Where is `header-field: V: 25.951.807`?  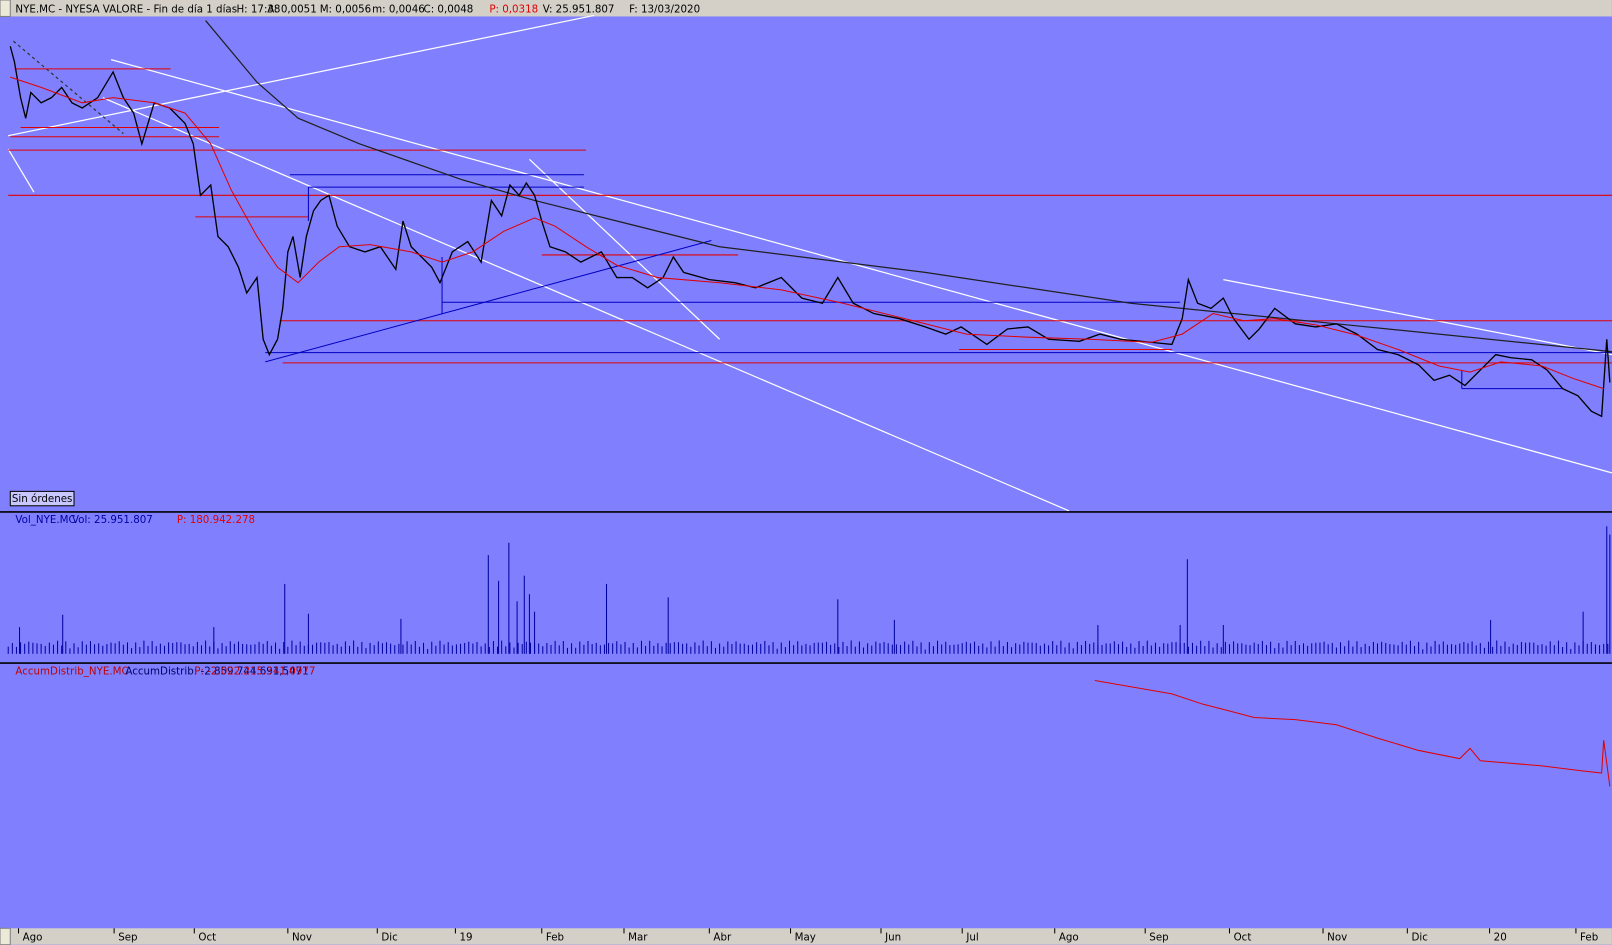 header-field: V: 25.951.807 is located at coordinates (579, 9).